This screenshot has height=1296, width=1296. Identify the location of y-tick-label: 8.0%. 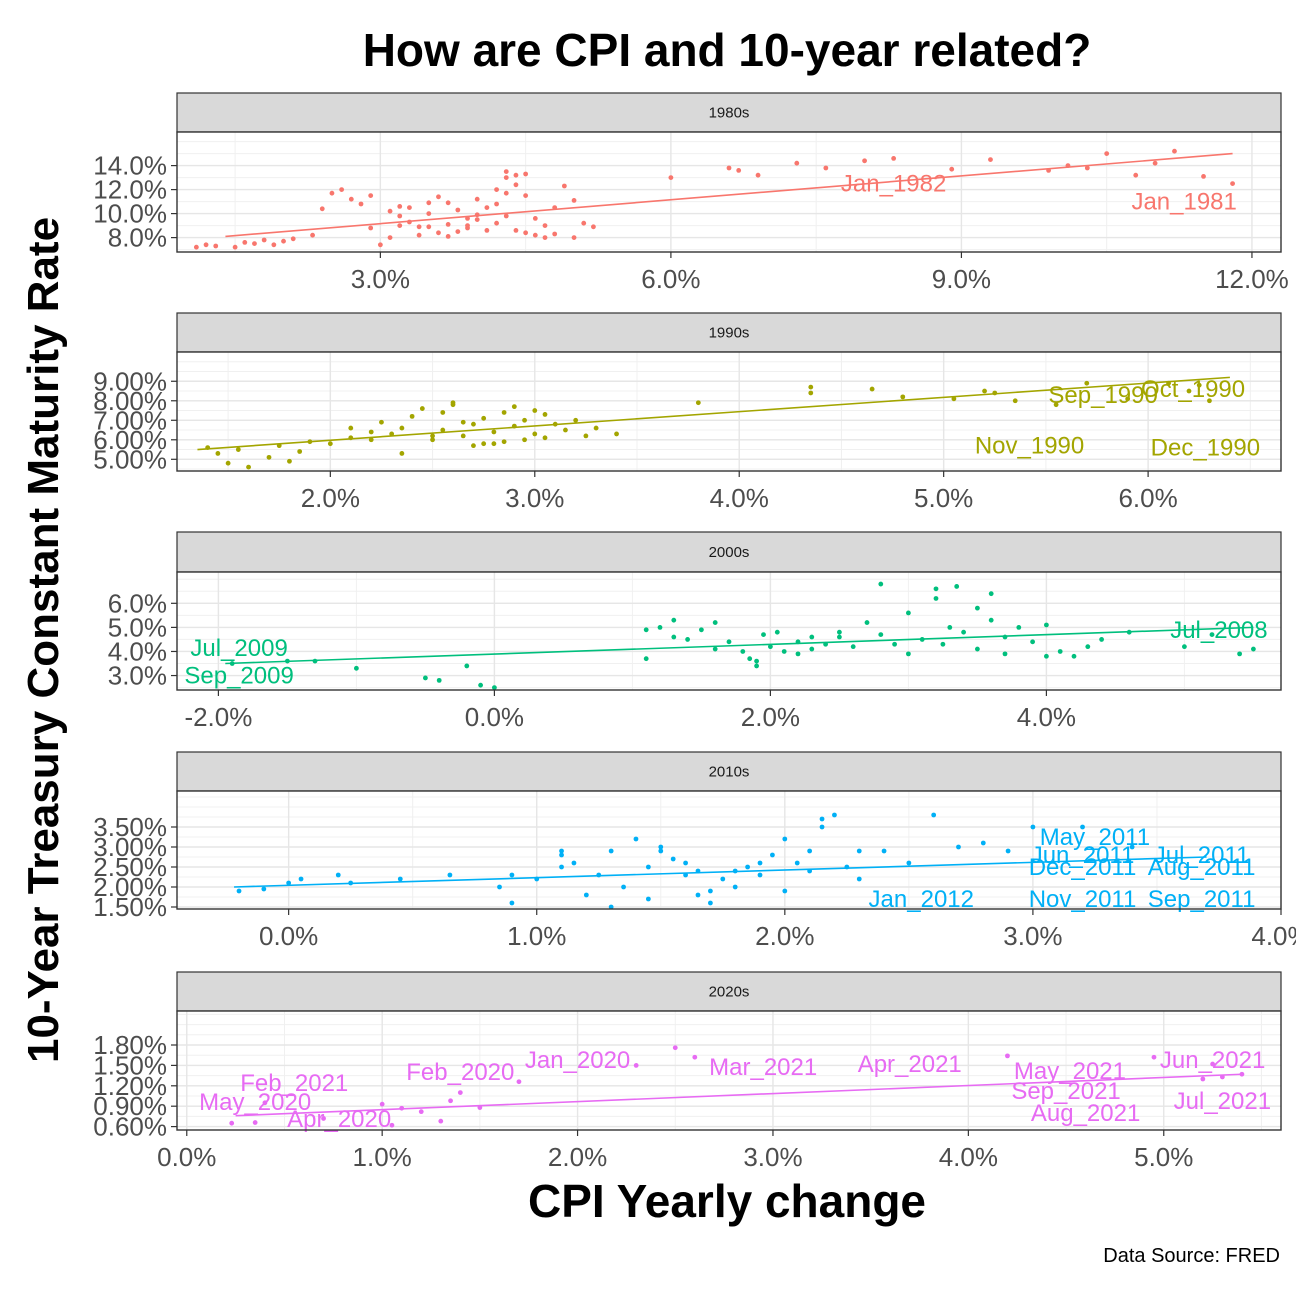
(137, 238).